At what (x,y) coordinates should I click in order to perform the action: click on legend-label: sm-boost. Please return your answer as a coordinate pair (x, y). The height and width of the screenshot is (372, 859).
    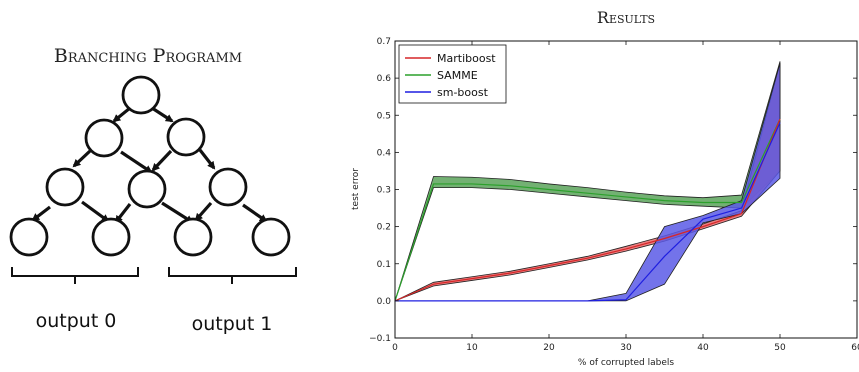
    Looking at the image, I should click on (463, 92).